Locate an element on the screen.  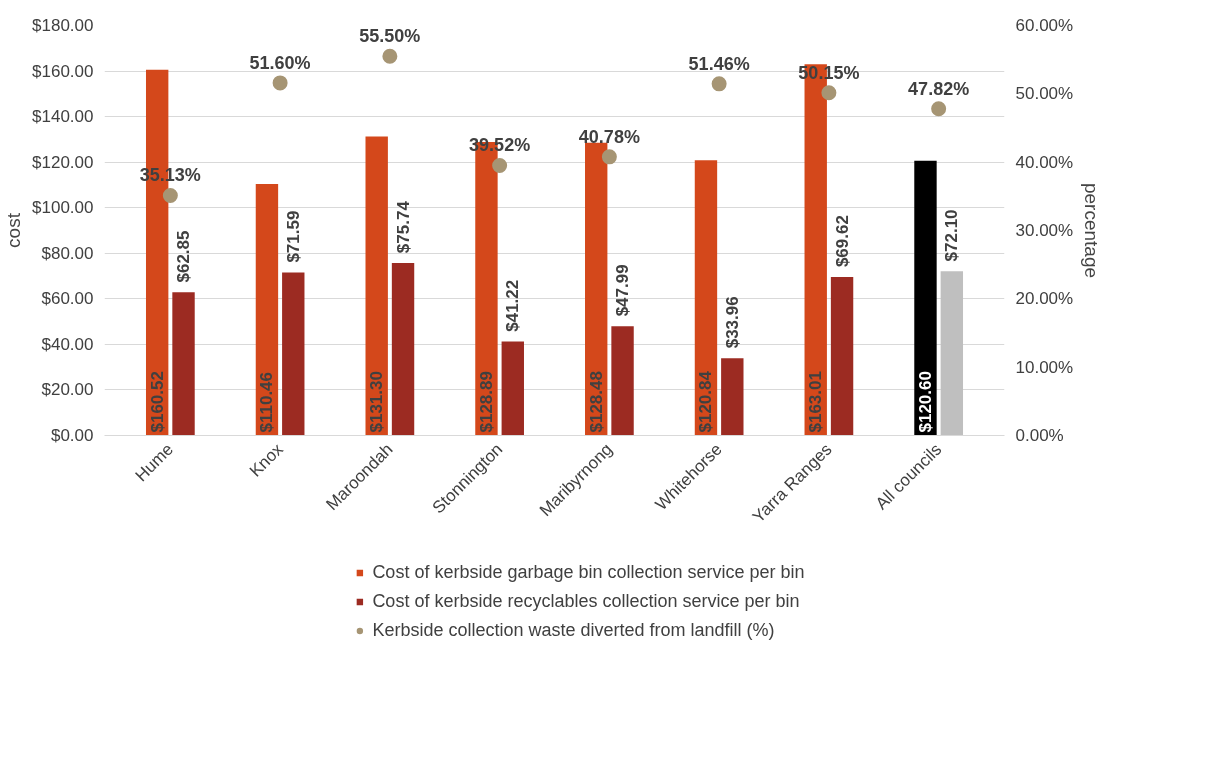
y2-tick-label: 60.00% is located at coordinates (1044, 25).